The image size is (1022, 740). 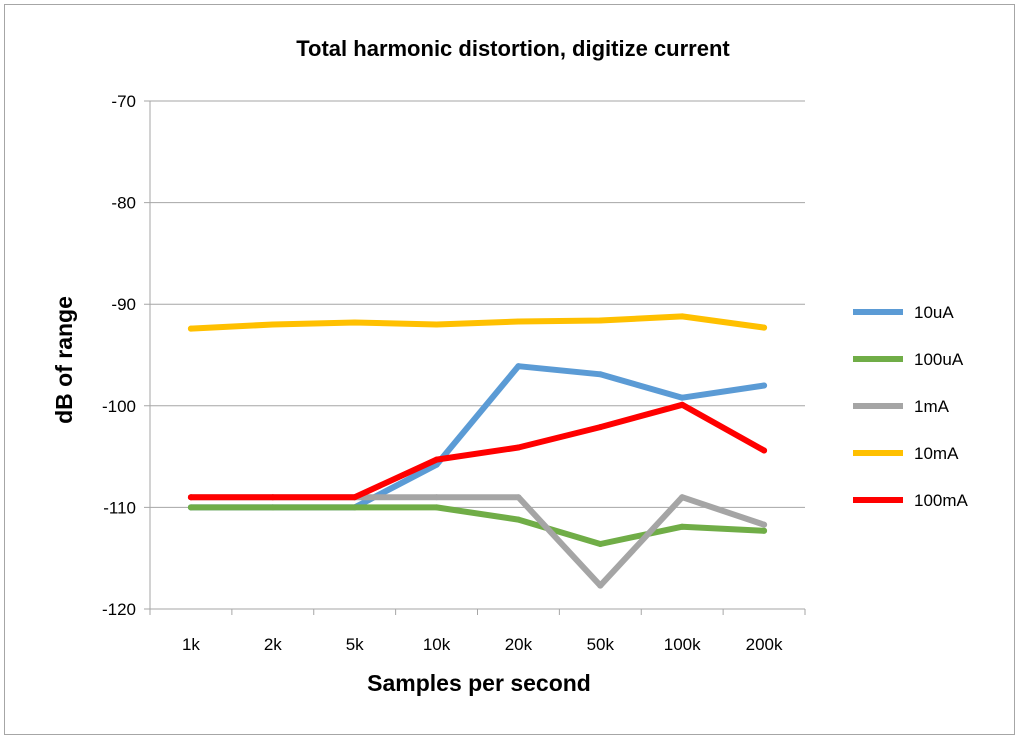 I want to click on x-tick-label: 5k, so click(x=355, y=644).